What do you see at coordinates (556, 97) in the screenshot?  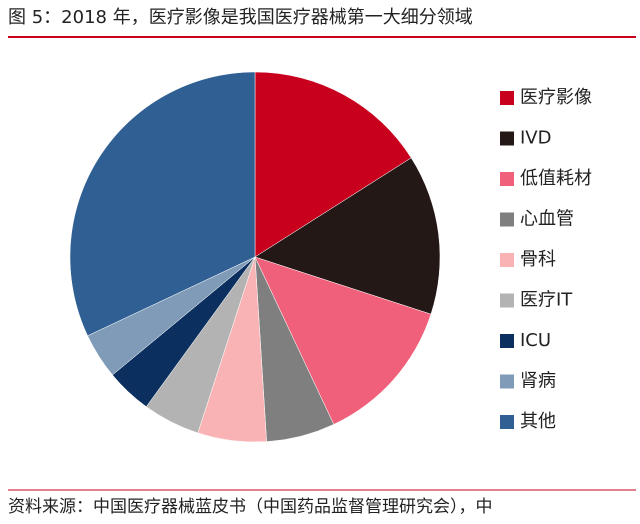 I see `legend-label: 医疗影像` at bounding box center [556, 97].